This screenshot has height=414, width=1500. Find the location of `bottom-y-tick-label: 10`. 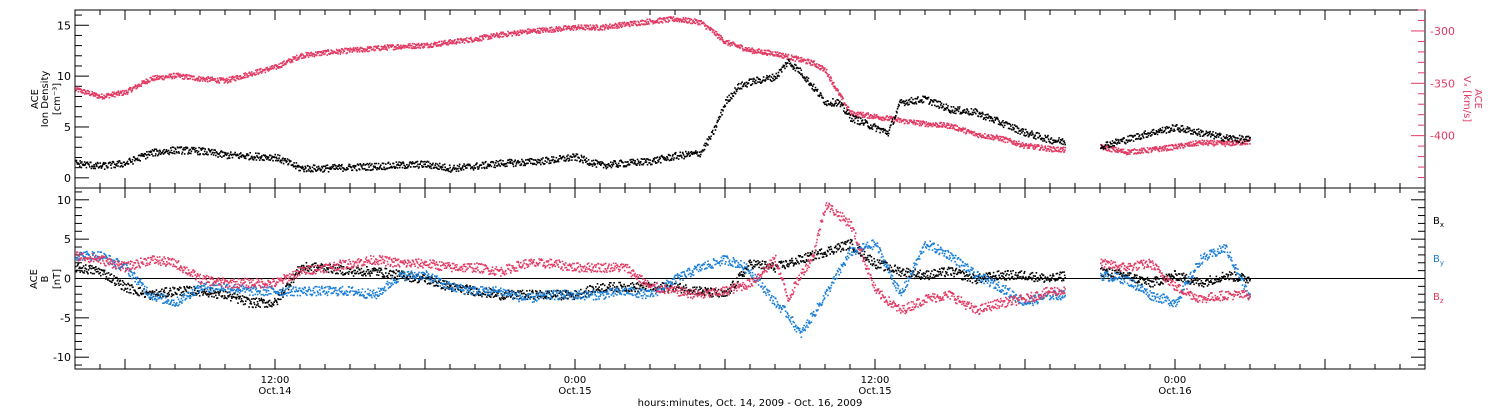

bottom-y-tick-label: 10 is located at coordinates (64, 200).